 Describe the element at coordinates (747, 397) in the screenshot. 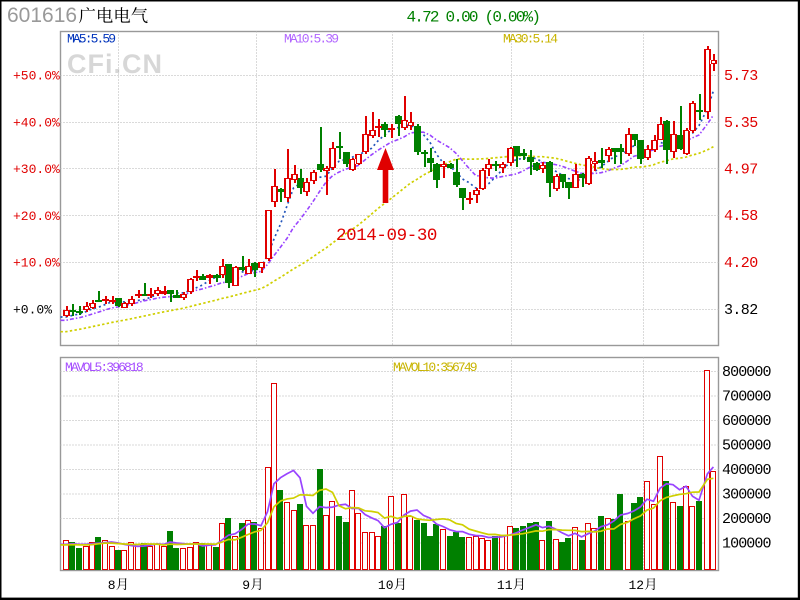

I see `svg-text: 700000` at that location.